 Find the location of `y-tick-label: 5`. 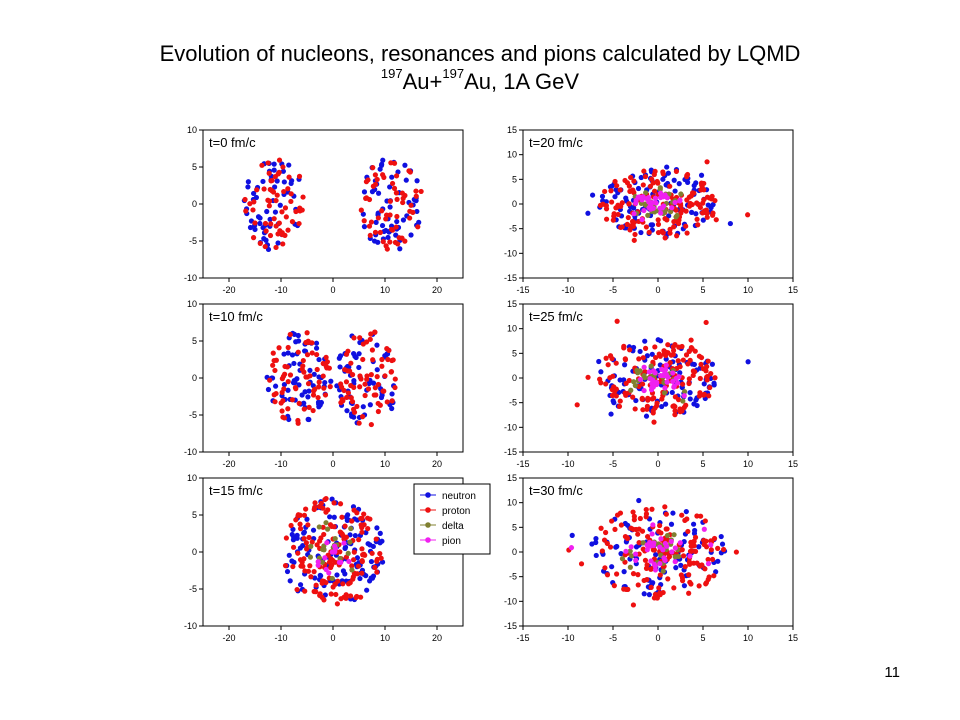

y-tick-label: 5 is located at coordinates (194, 341).